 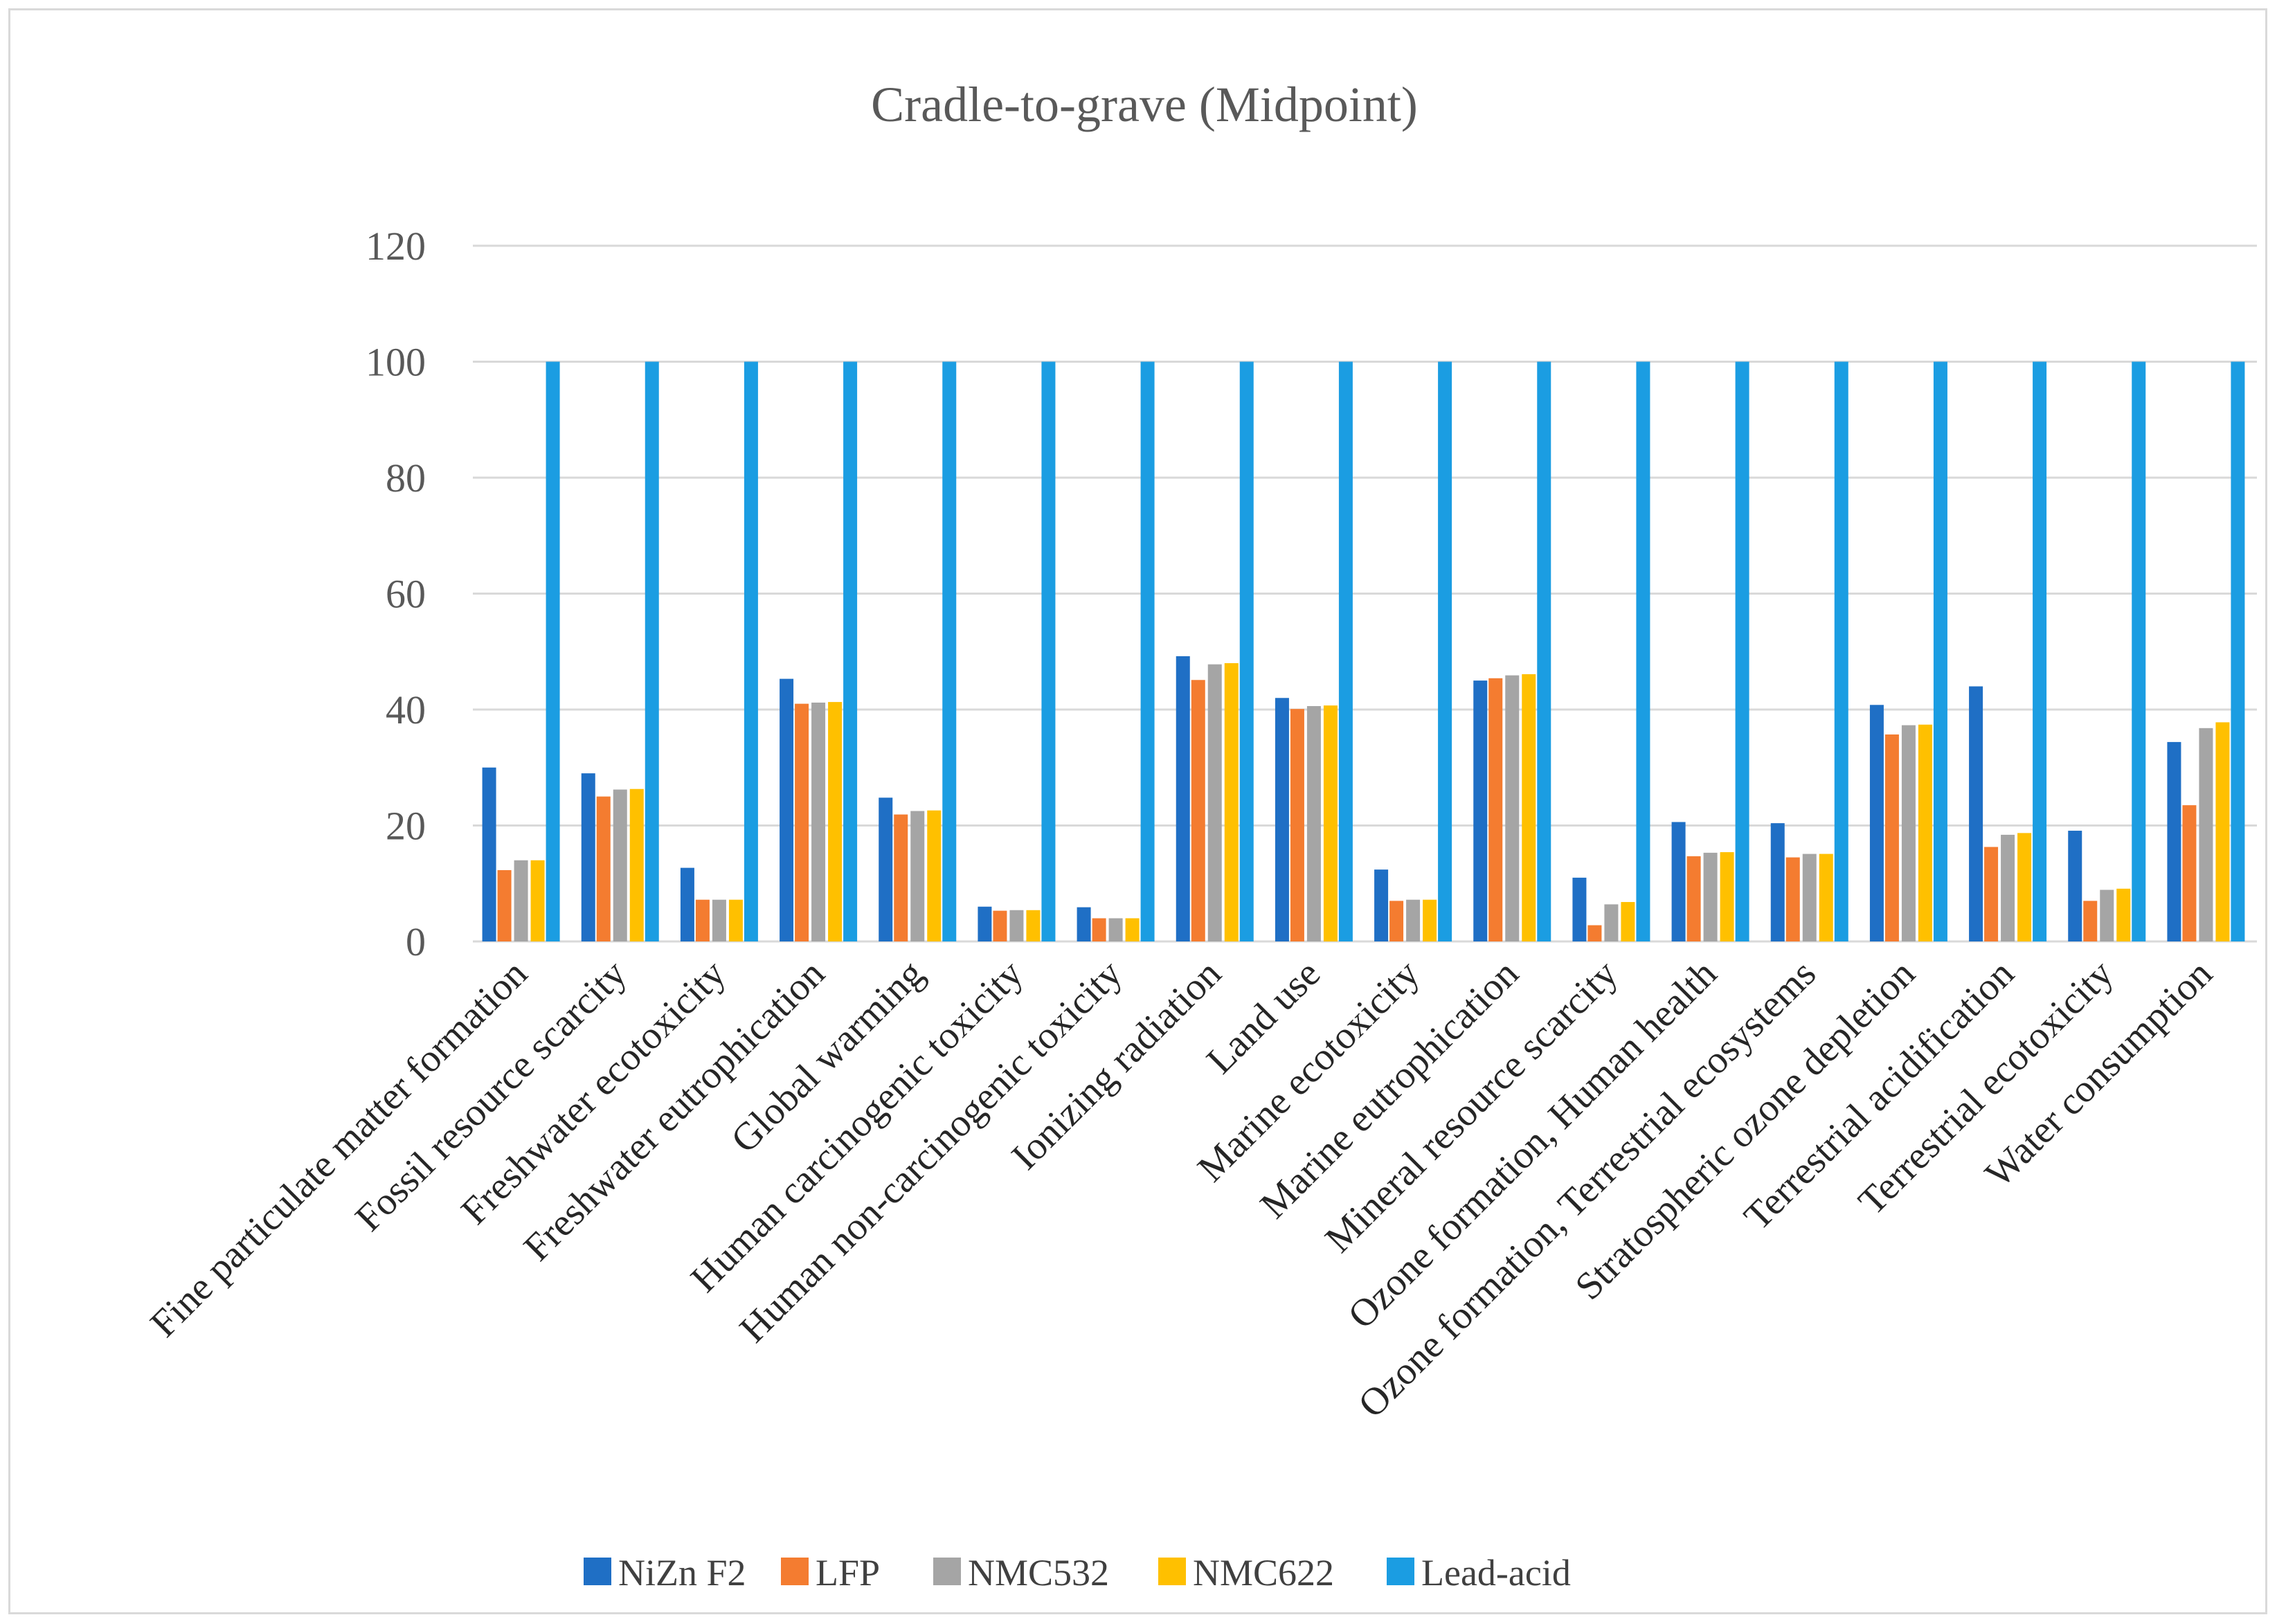 What do you see at coordinates (848, 1573) in the screenshot?
I see `legend-label: LFP` at bounding box center [848, 1573].